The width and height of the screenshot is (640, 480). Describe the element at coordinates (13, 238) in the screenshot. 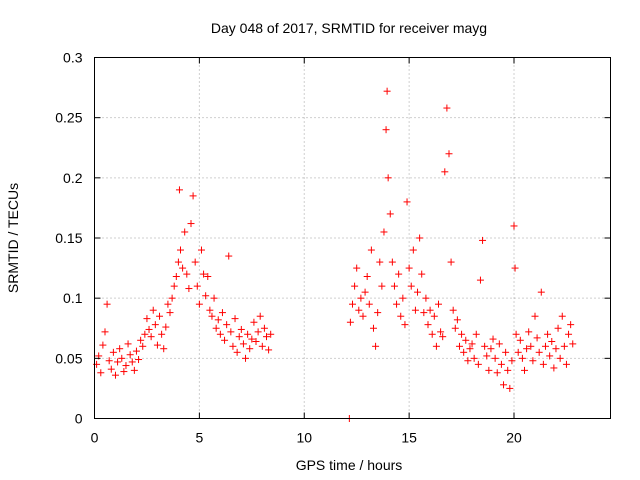

I see `y-axis-title: SRMTID / TECUs` at that location.